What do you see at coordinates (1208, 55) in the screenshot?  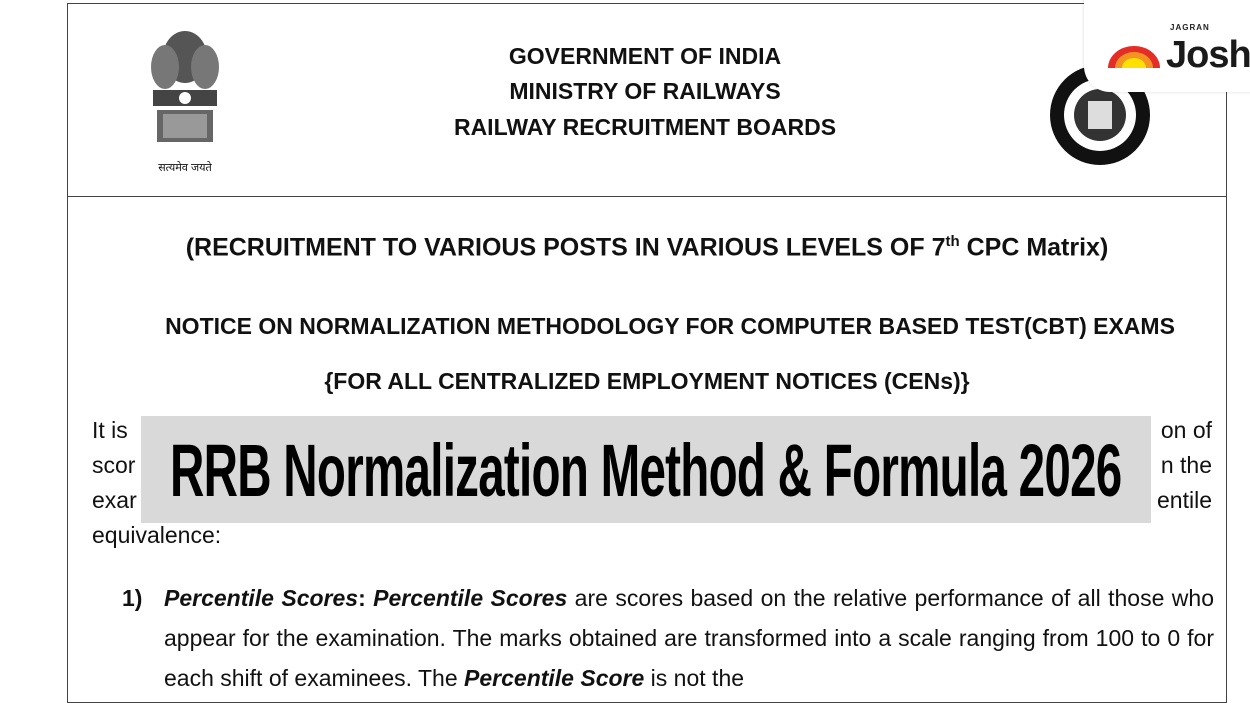 I see `logo-josh-text: Josh` at bounding box center [1208, 55].